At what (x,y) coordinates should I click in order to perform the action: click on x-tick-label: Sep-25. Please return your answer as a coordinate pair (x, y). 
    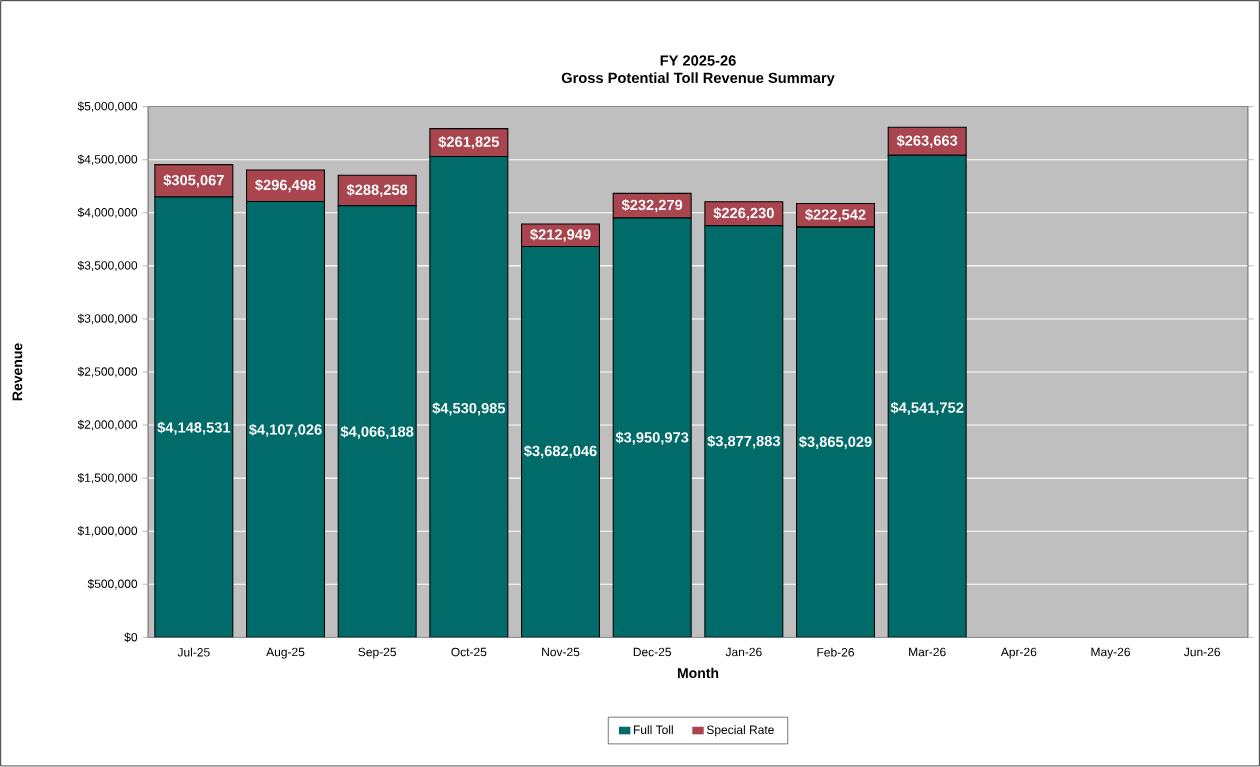
    Looking at the image, I should click on (377, 653).